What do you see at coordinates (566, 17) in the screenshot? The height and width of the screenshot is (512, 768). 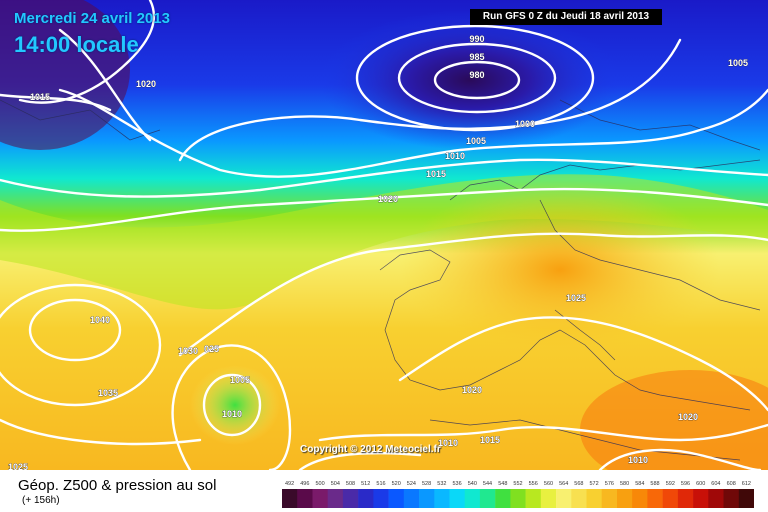 I see `model-run-label: Run GFS 0 Z du Jeudi 18 avril 2013` at bounding box center [566, 17].